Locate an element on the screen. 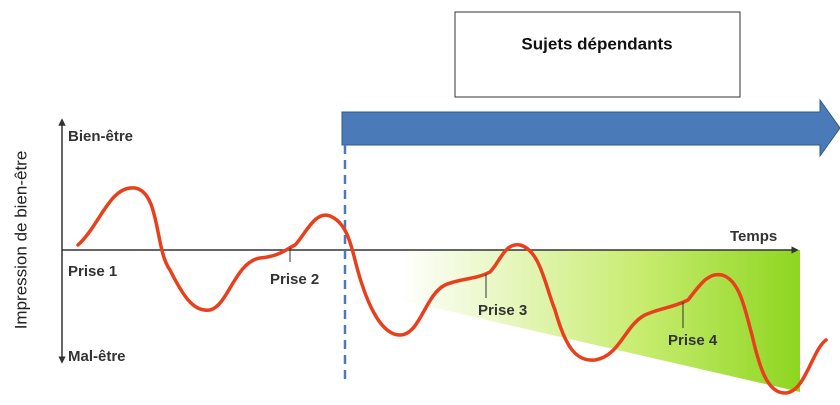 The image size is (840, 405). top-label: Bien-être is located at coordinates (100, 136).